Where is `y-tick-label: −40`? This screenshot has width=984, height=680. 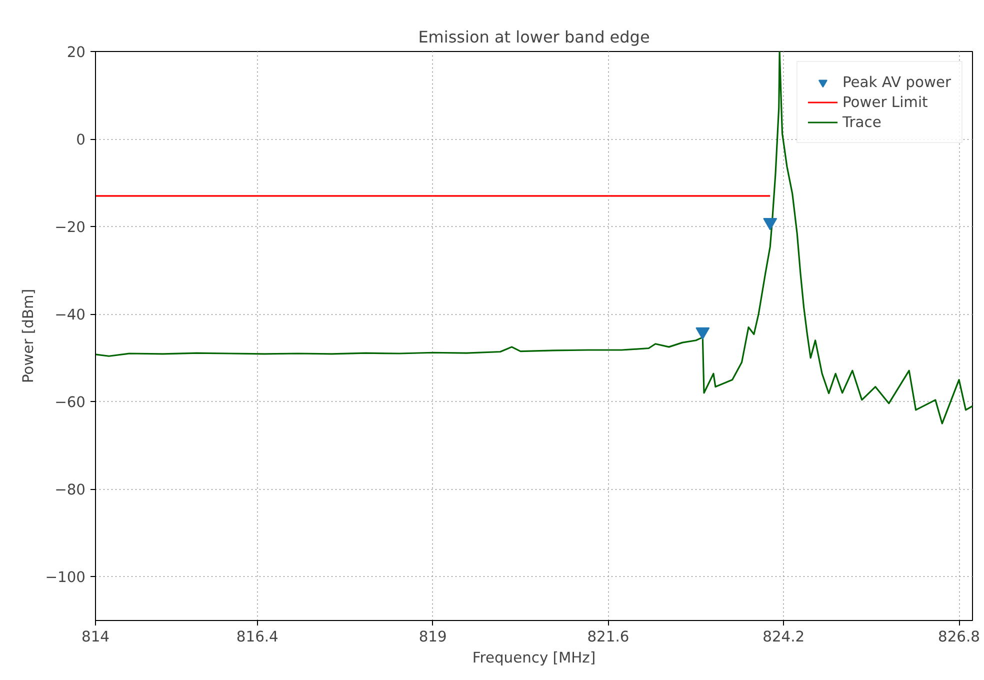 y-tick-label: −40 is located at coordinates (70, 315).